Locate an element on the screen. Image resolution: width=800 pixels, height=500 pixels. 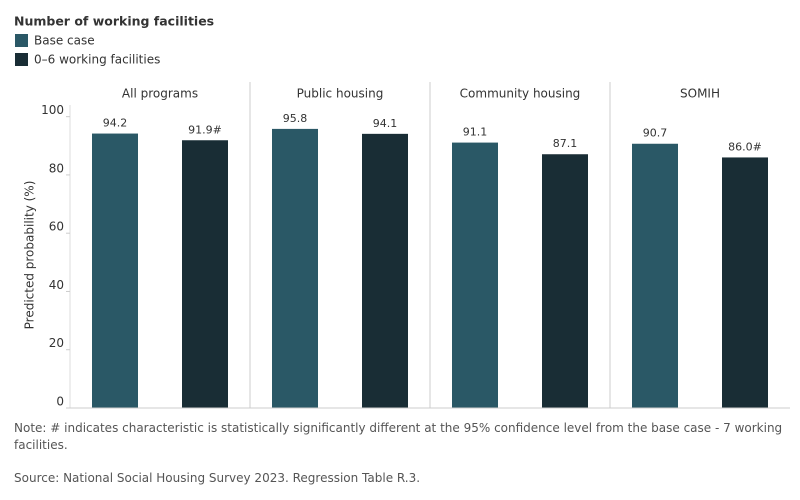
legend-title: Number of working facilities is located at coordinates (114, 21).